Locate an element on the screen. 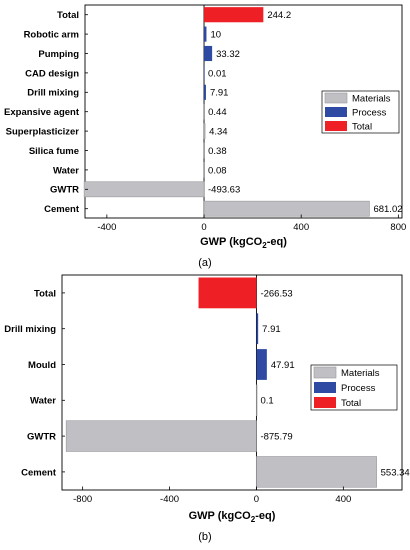  bar-robotic-arm is located at coordinates (205, 34).